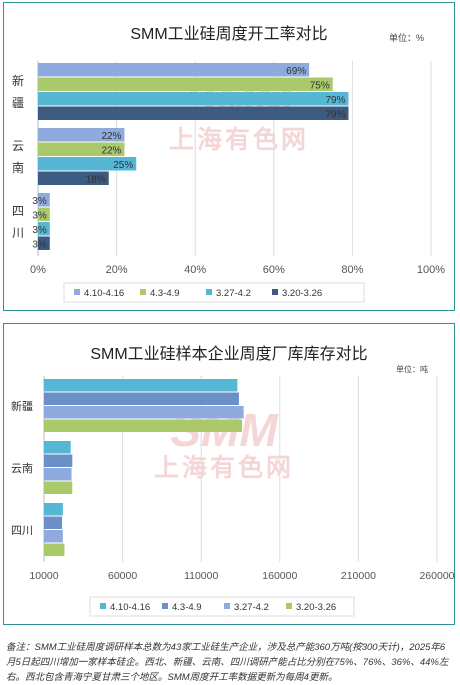 This screenshot has width=460, height=685. I want to click on category-label: 川, so click(18, 233).